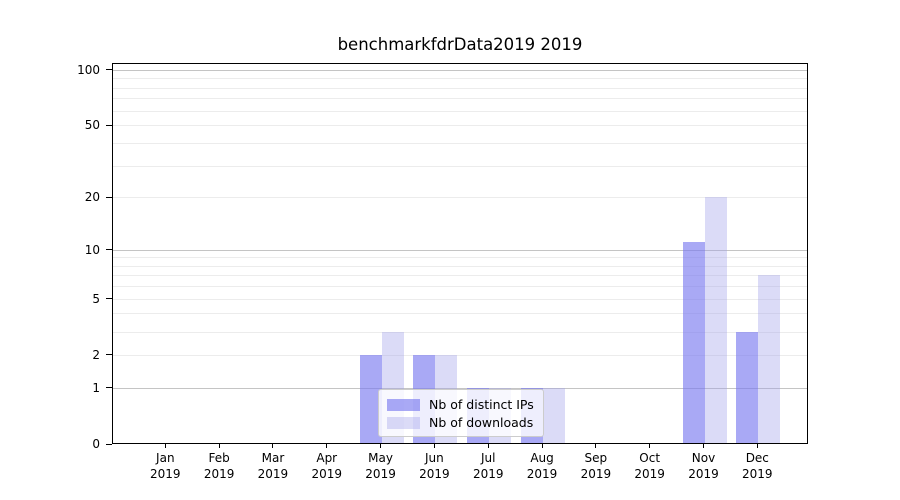 Image resolution: width=900 pixels, height=500 pixels. Describe the element at coordinates (96, 354) in the screenshot. I see `y-tick-label: 2` at that location.